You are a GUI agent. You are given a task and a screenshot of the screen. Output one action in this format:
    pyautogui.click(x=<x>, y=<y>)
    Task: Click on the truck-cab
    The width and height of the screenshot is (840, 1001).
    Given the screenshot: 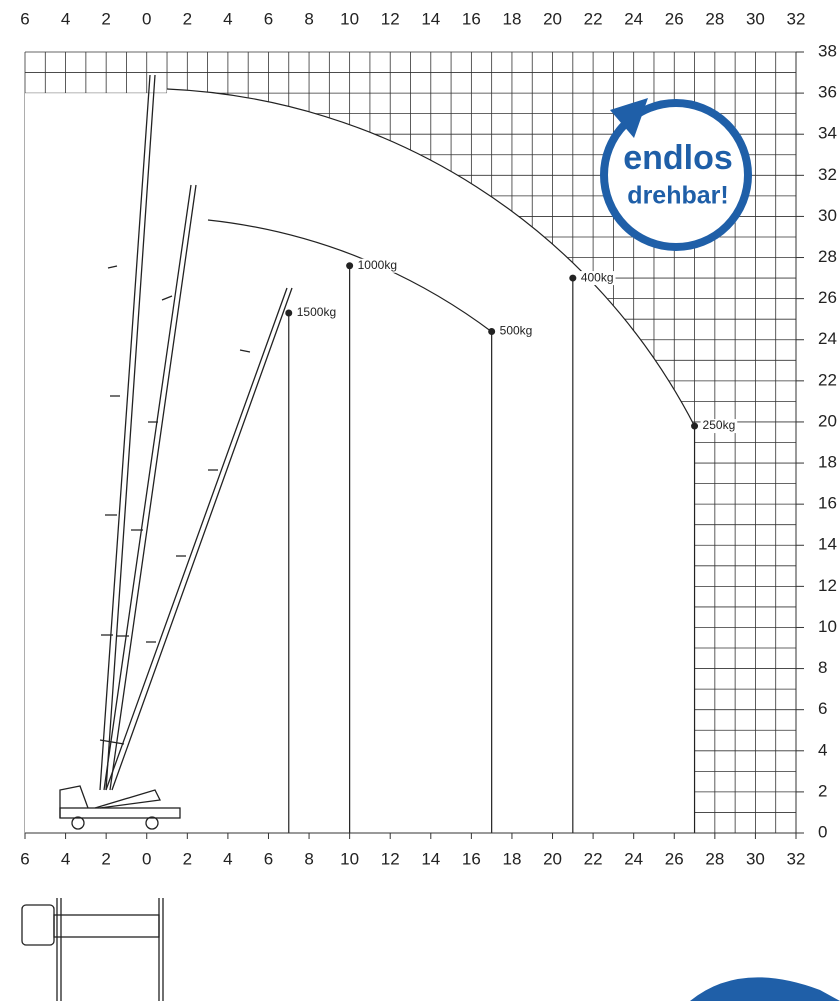 What is the action you would take?
    pyautogui.click(x=74, y=801)
    